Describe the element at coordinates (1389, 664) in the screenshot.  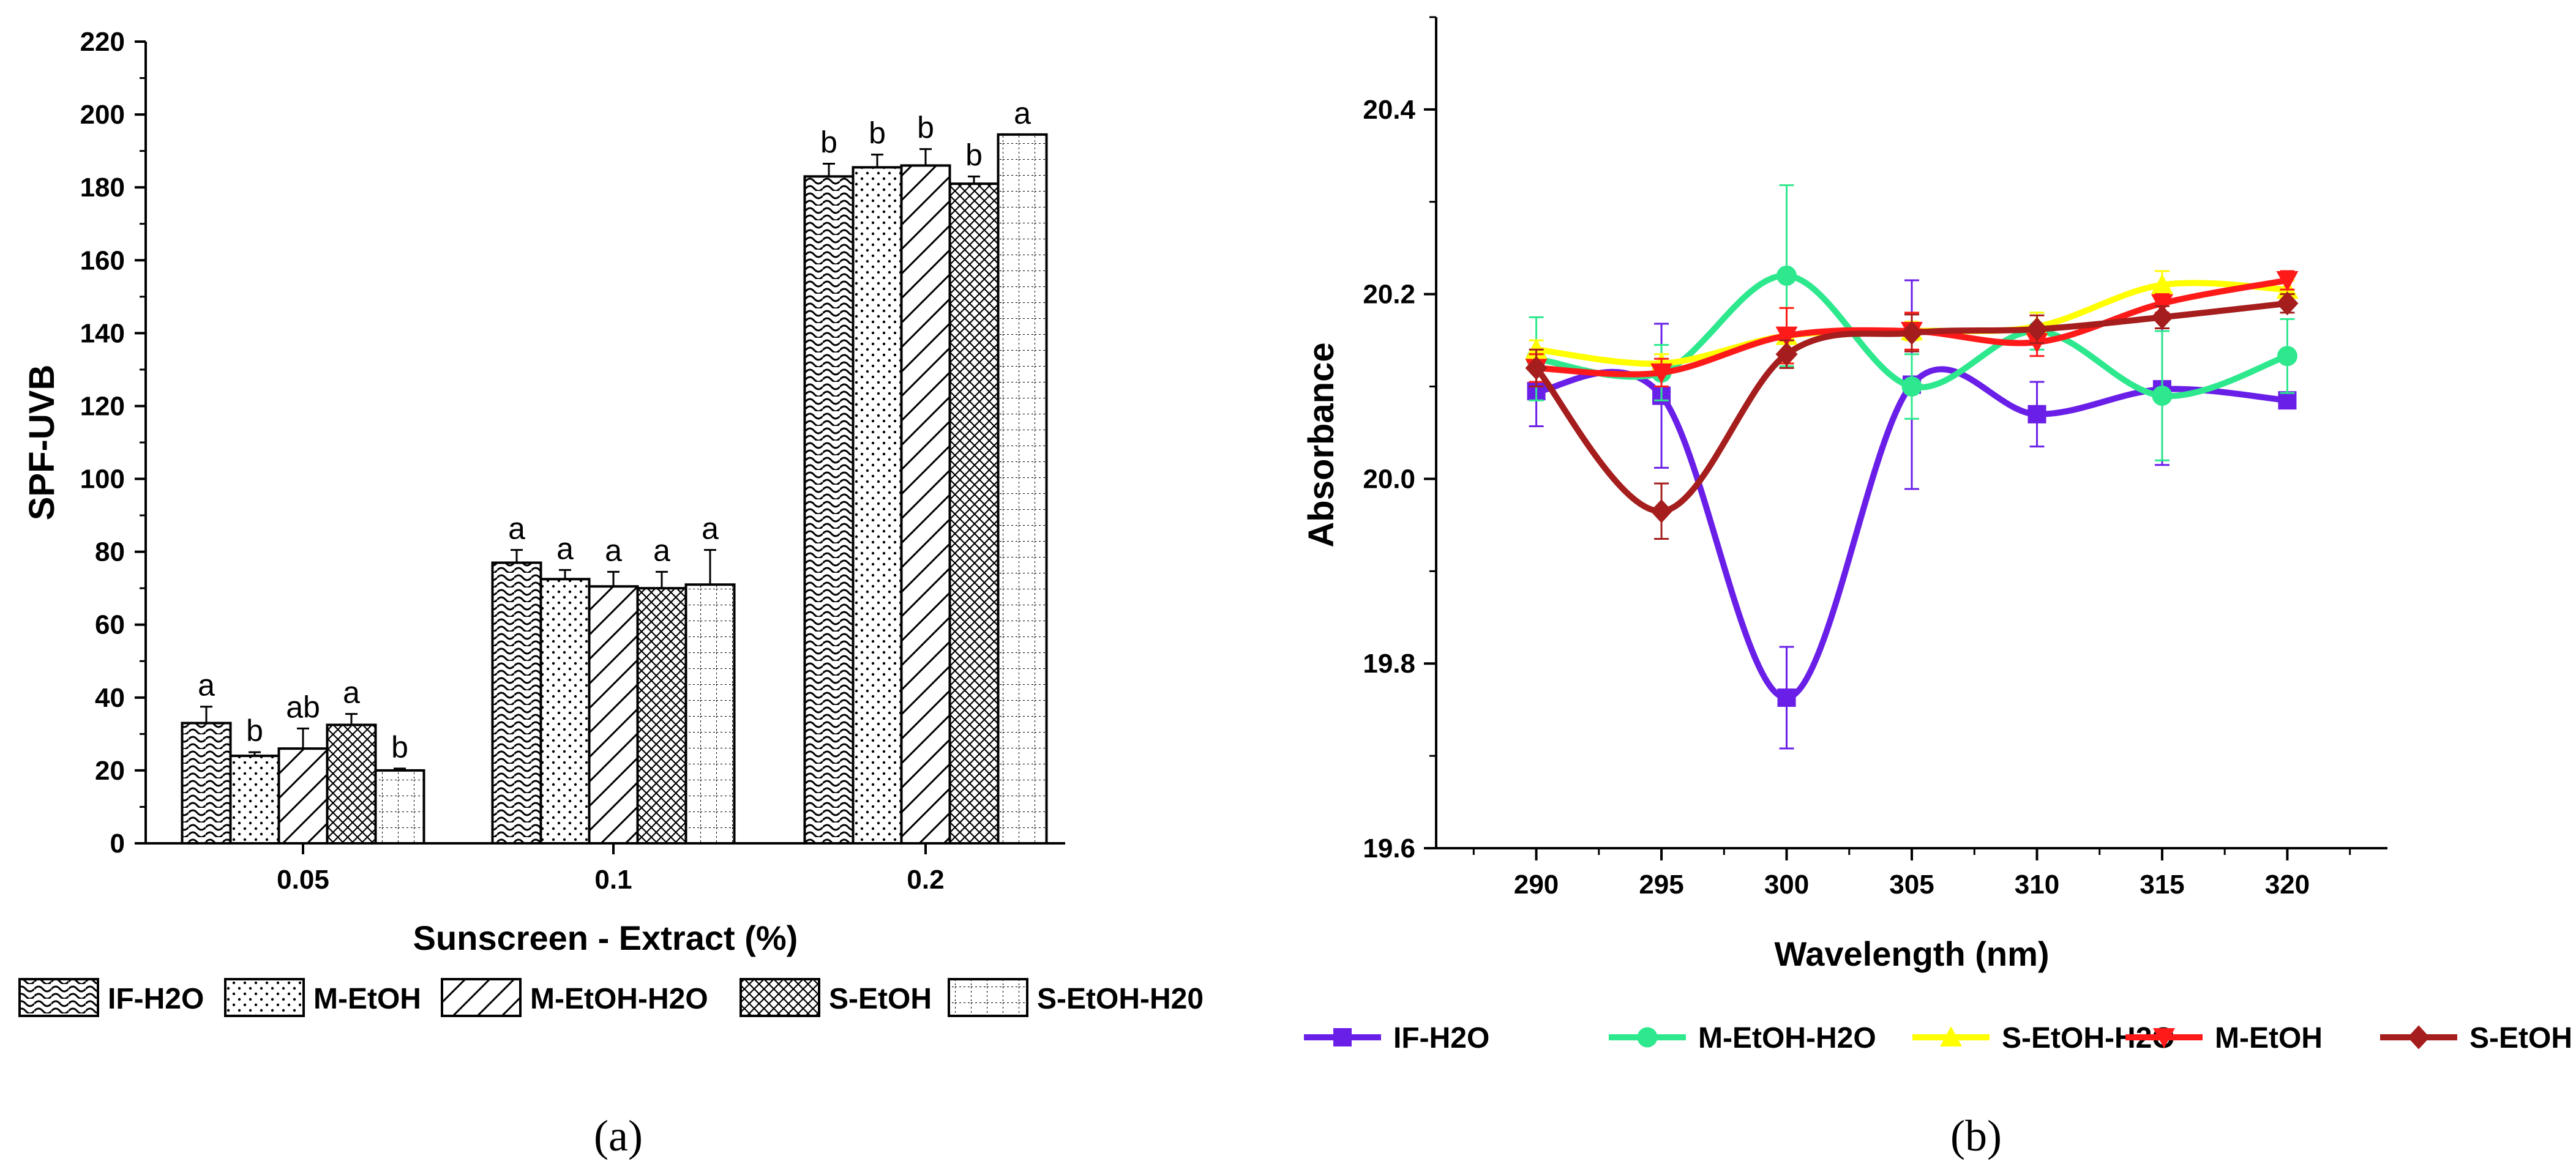
I see `y-tick-label: 19.8` at that location.